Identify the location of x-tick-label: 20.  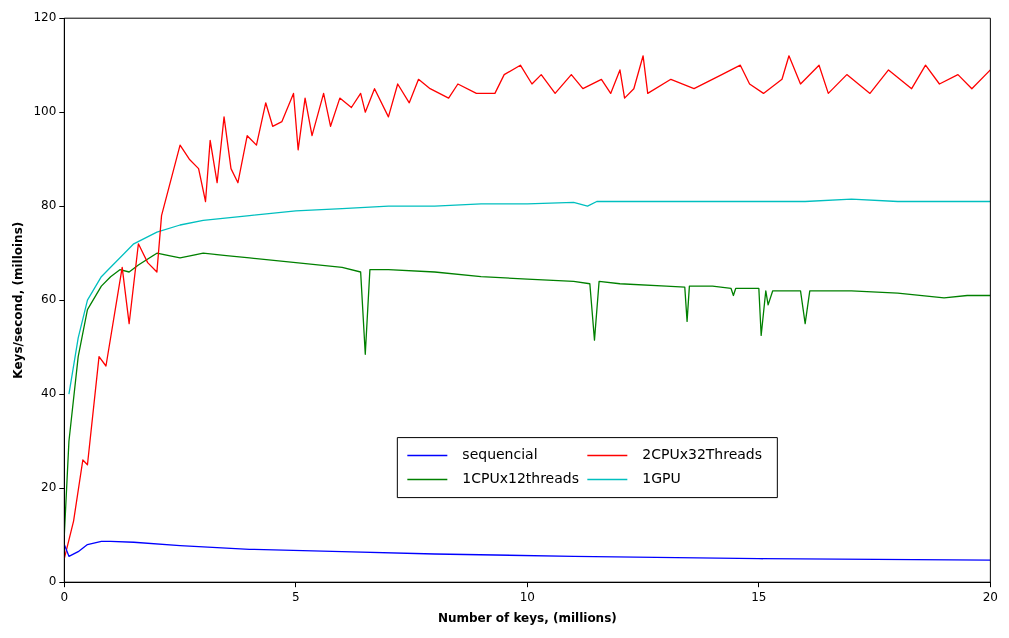
(990, 596).